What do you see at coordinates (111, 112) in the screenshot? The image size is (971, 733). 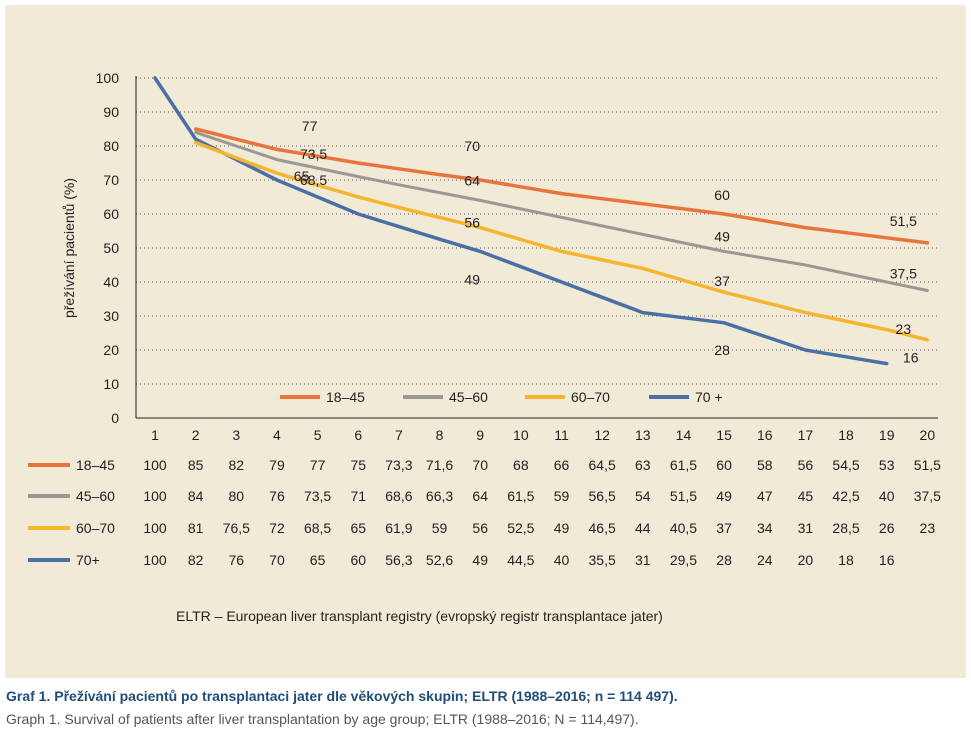 I see `y-tick-label: 90` at bounding box center [111, 112].